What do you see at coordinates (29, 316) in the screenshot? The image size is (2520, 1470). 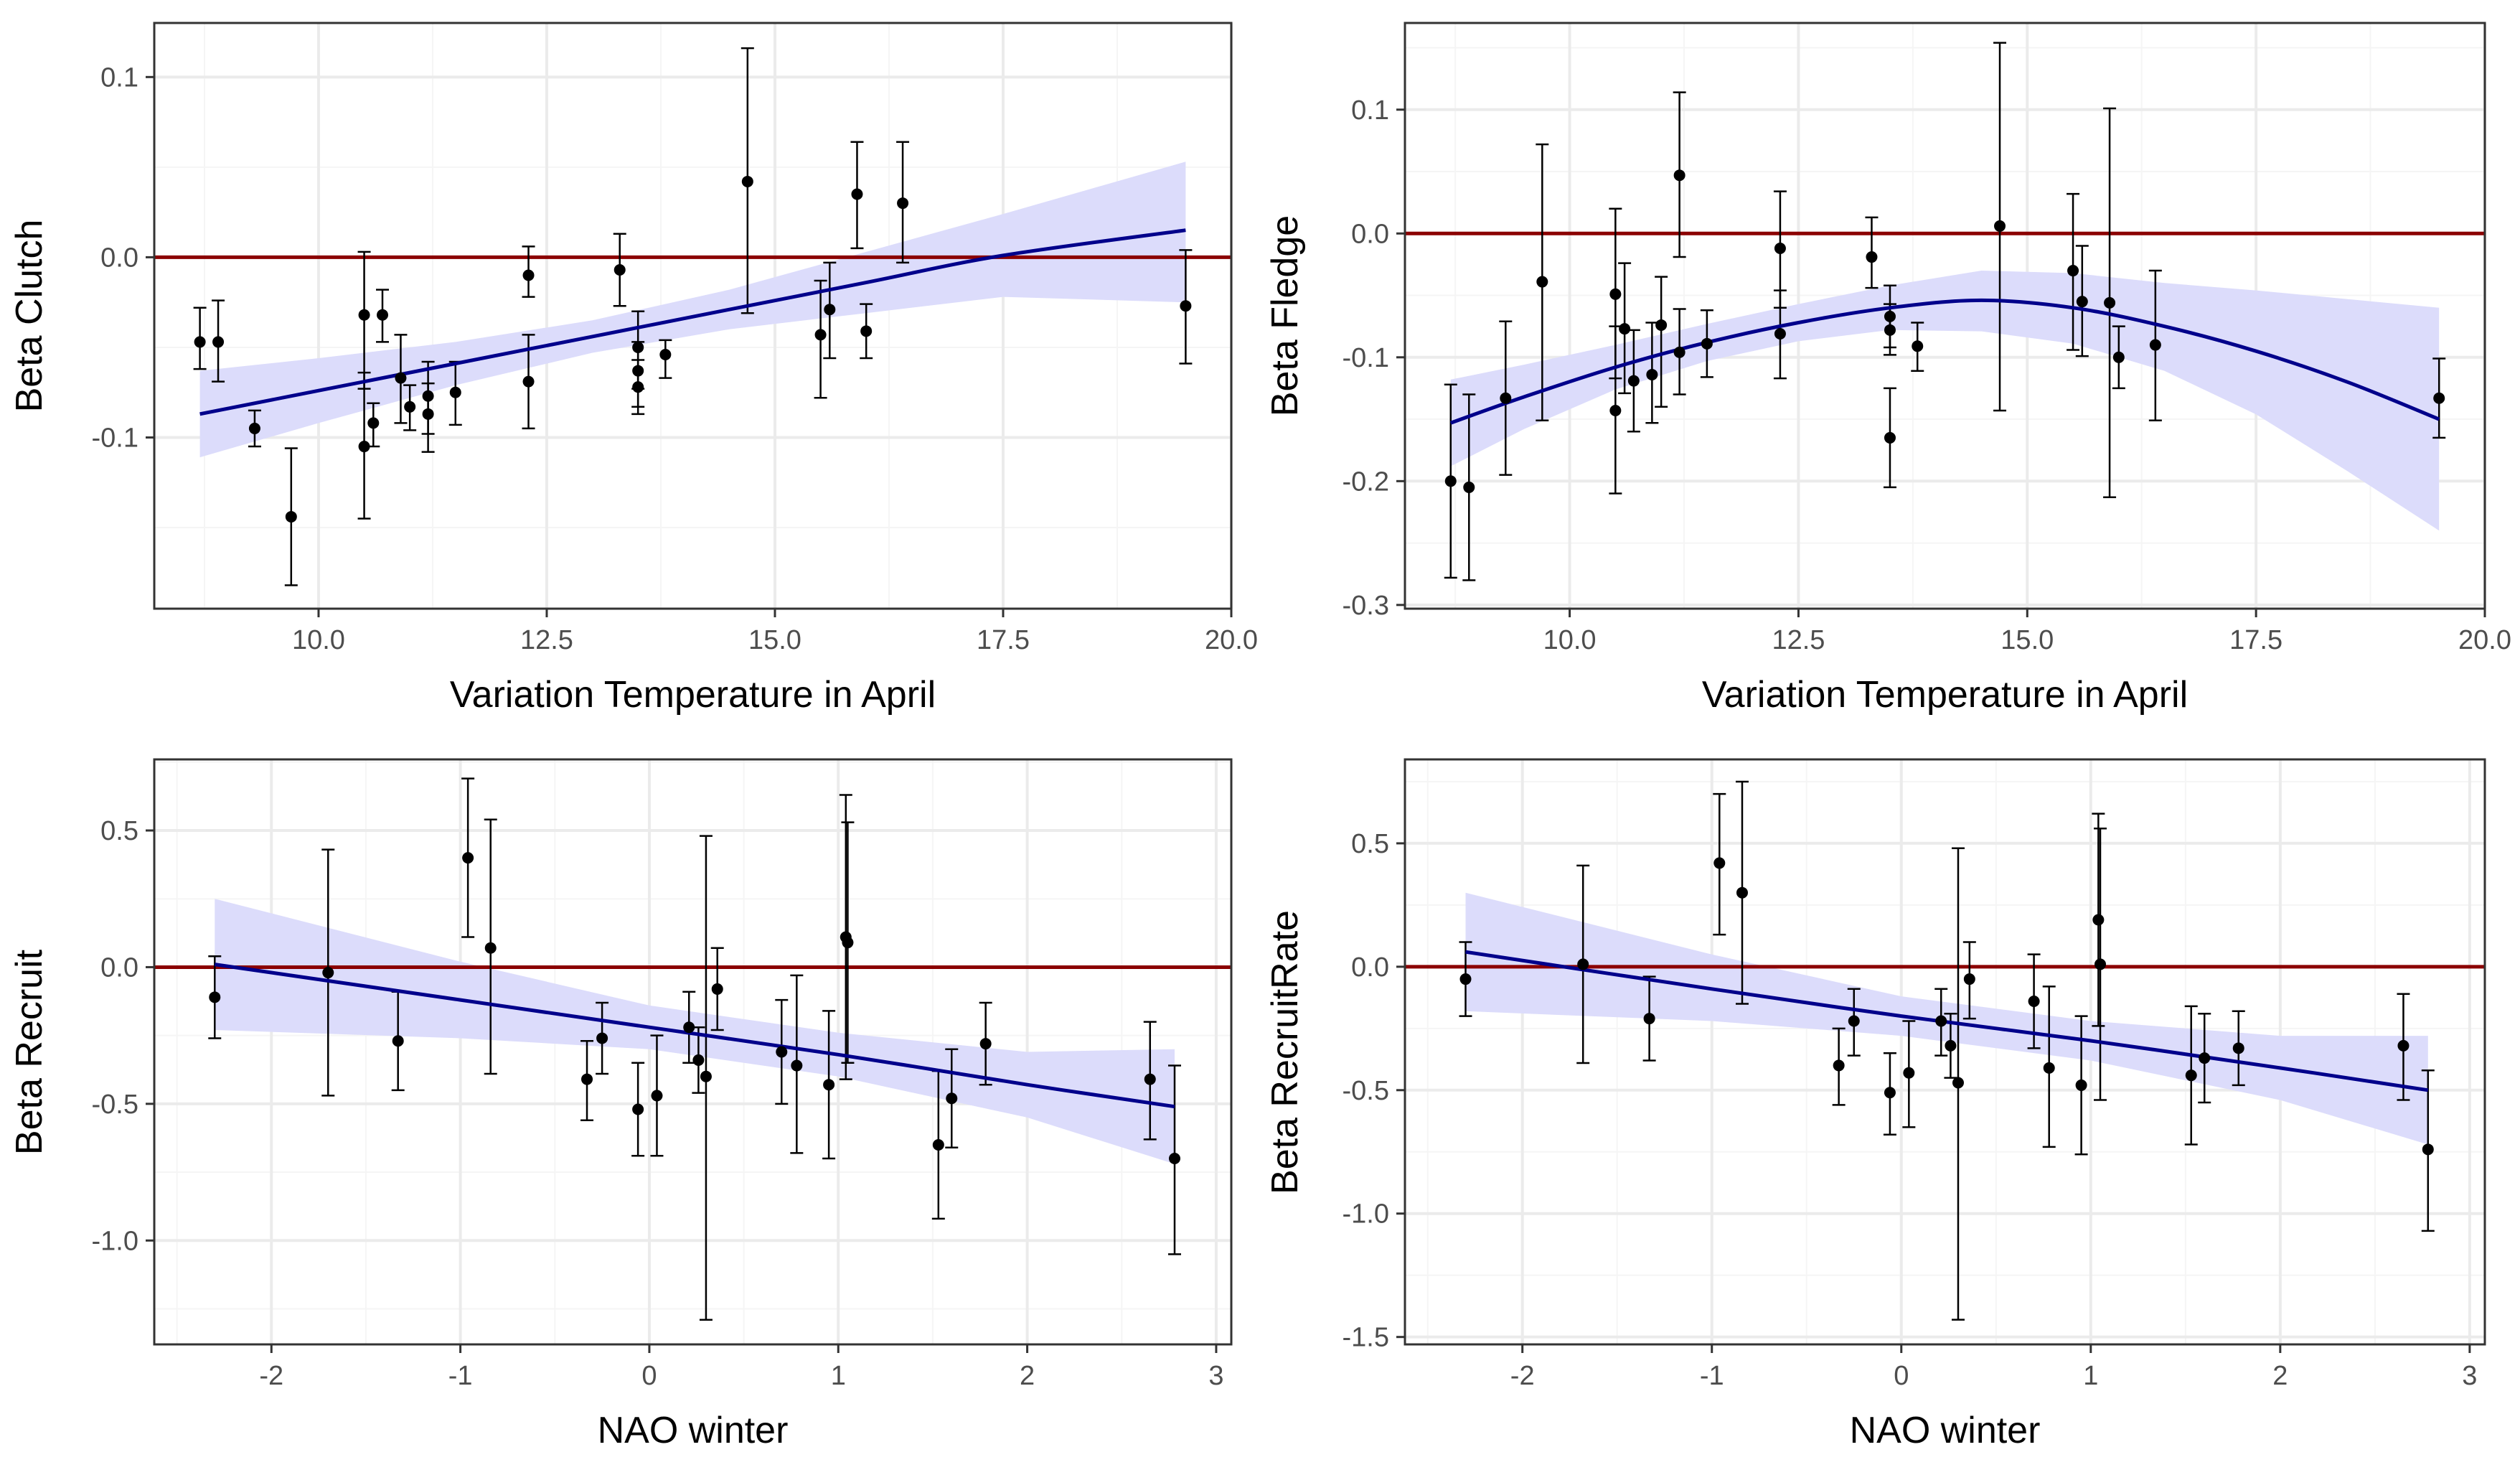 I see `y-axis-title: Beta Clutch` at bounding box center [29, 316].